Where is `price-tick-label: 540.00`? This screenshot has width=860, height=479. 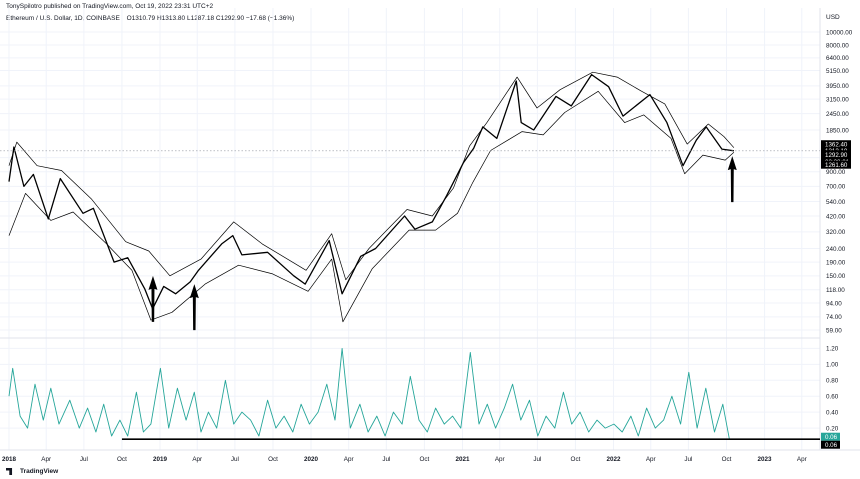
price-tick-label: 540.00 is located at coordinates (836, 202).